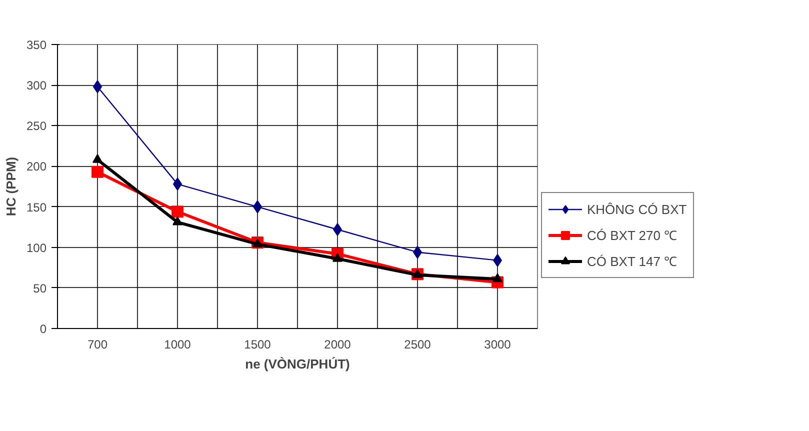  Describe the element at coordinates (36, 126) in the screenshot. I see `y-tick-label: 250` at that location.